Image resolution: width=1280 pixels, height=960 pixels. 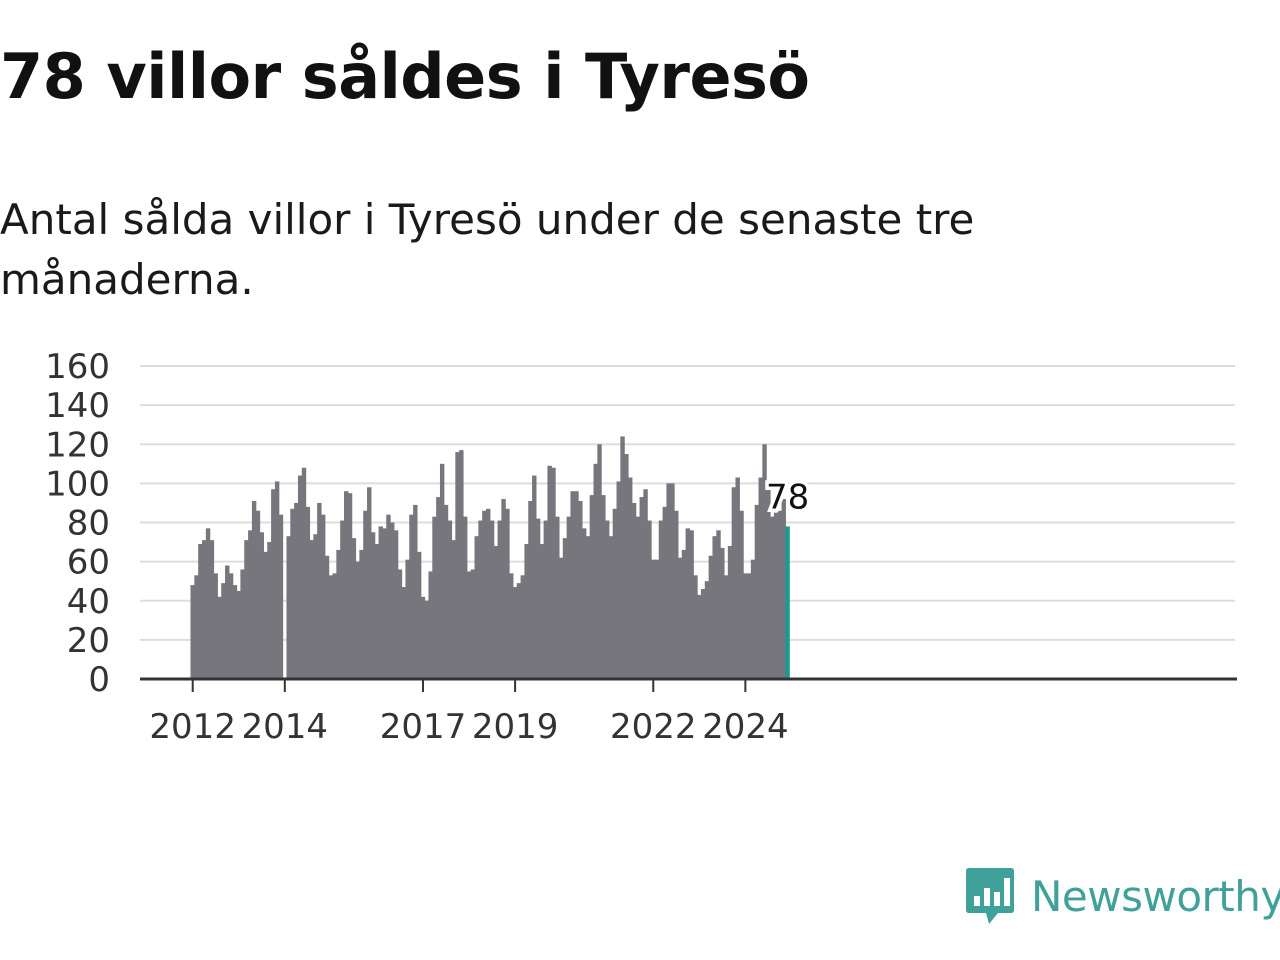 I want to click on y-tick-label: 60, so click(x=88, y=563).